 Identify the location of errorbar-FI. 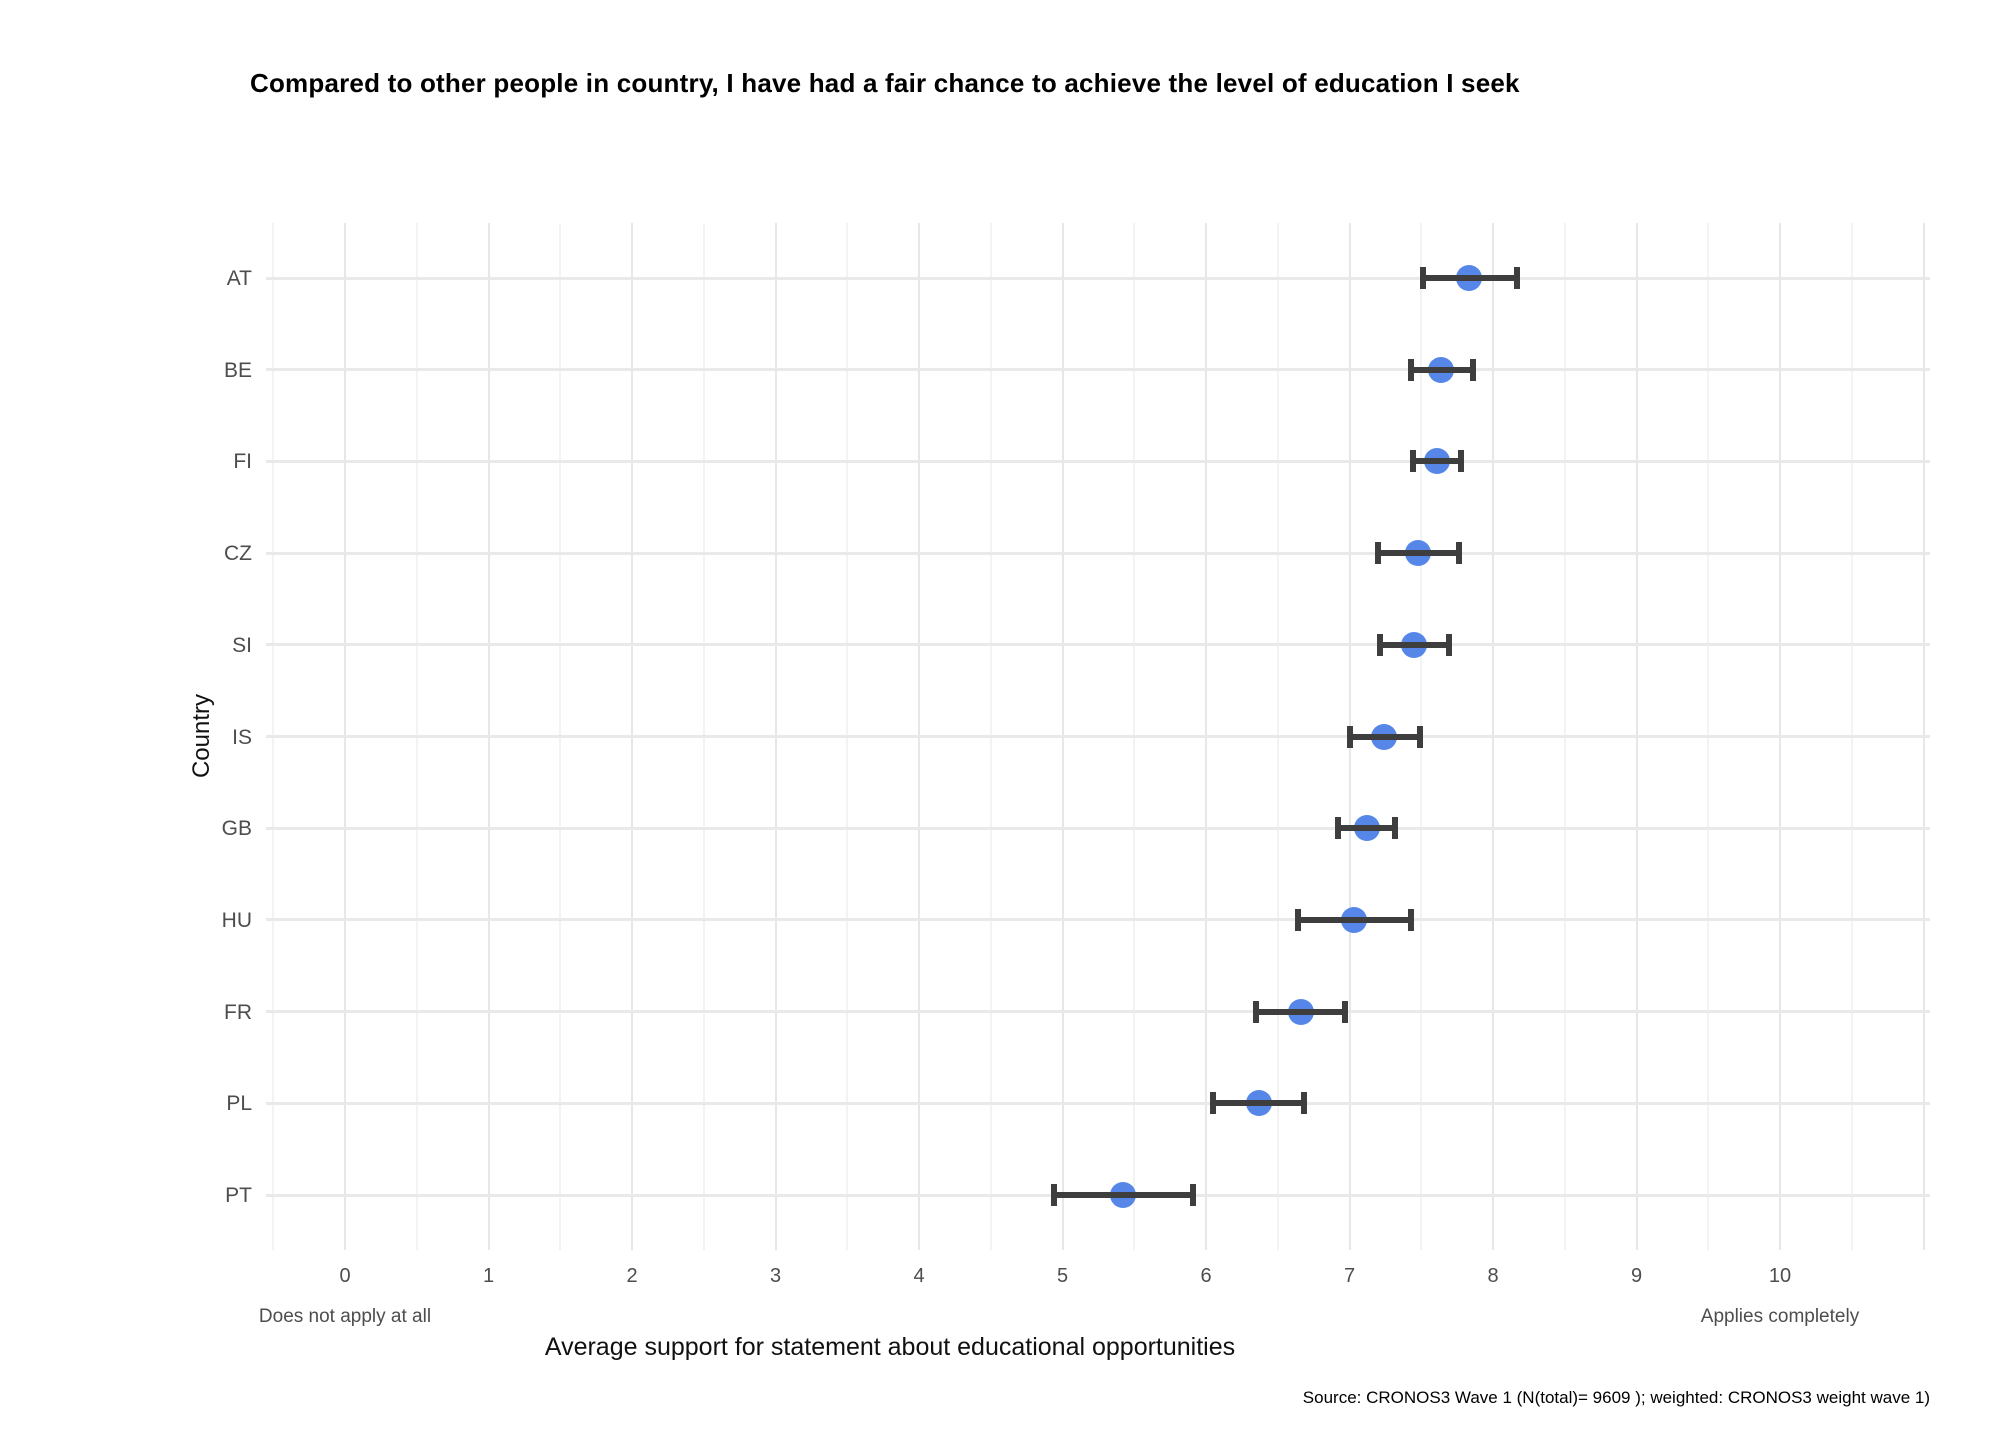
(1437, 461).